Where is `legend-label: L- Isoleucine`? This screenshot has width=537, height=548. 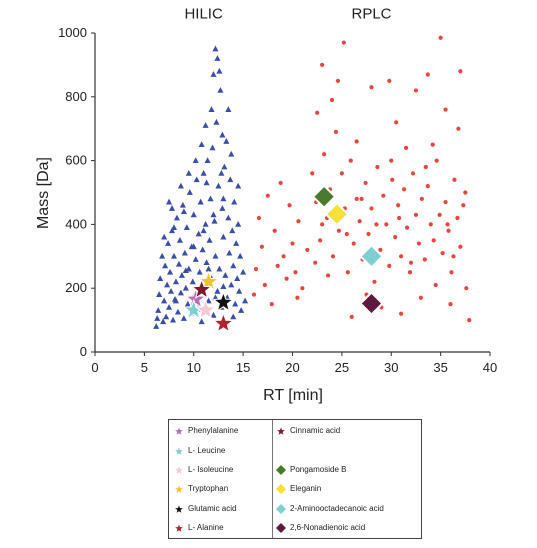 legend-label: L- Isoleucine is located at coordinates (211, 469).